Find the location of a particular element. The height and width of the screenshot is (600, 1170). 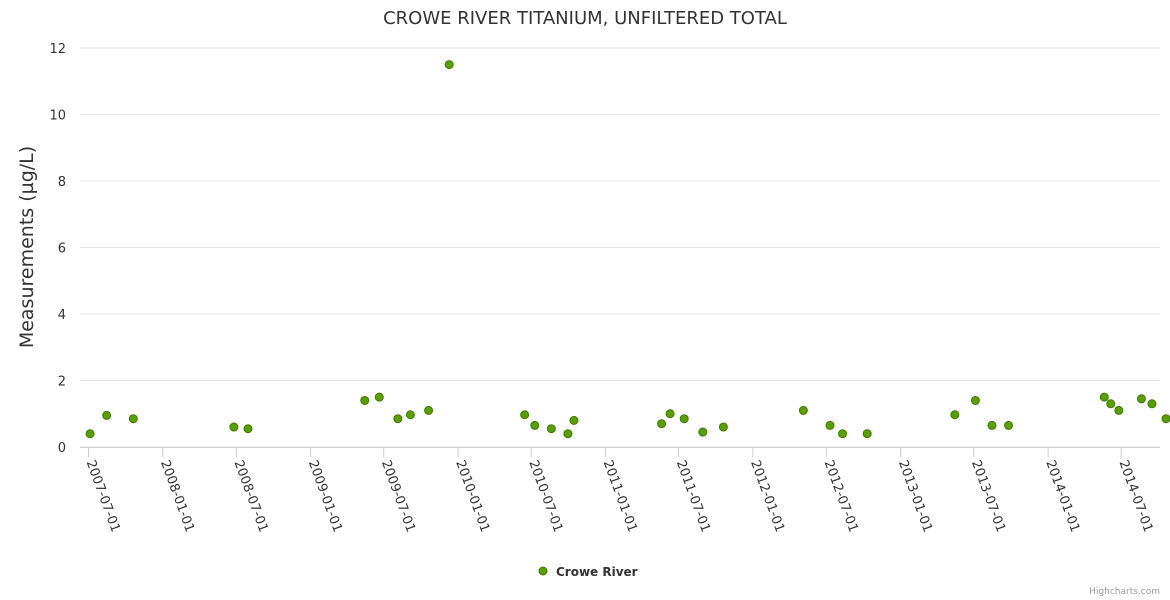

x-tick-label: 2013-07-01 is located at coordinates (988, 496).